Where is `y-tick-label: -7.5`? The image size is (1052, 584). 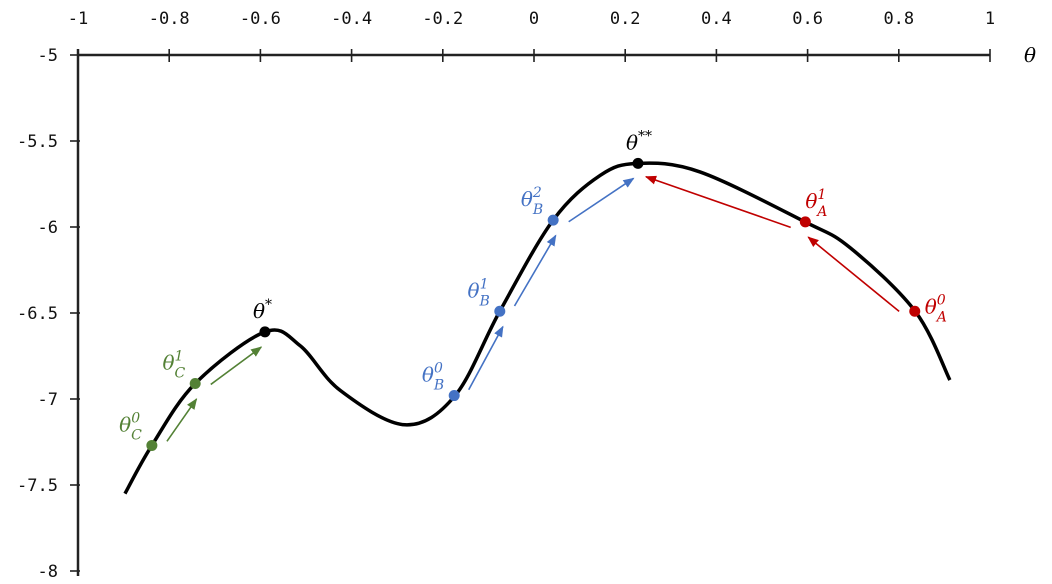
y-tick-label: -7.5 is located at coordinates (37, 486).